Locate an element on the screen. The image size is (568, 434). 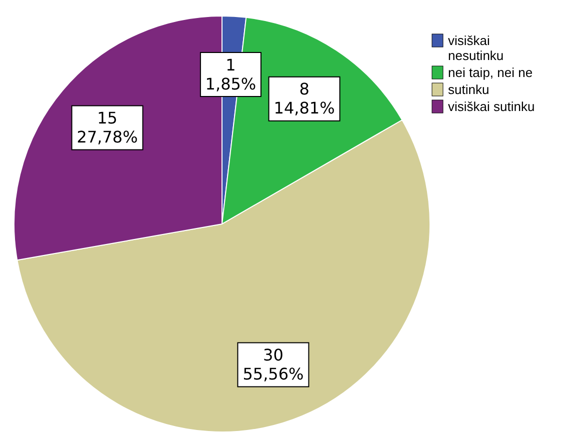
legend-label: sutinku is located at coordinates (469, 89).